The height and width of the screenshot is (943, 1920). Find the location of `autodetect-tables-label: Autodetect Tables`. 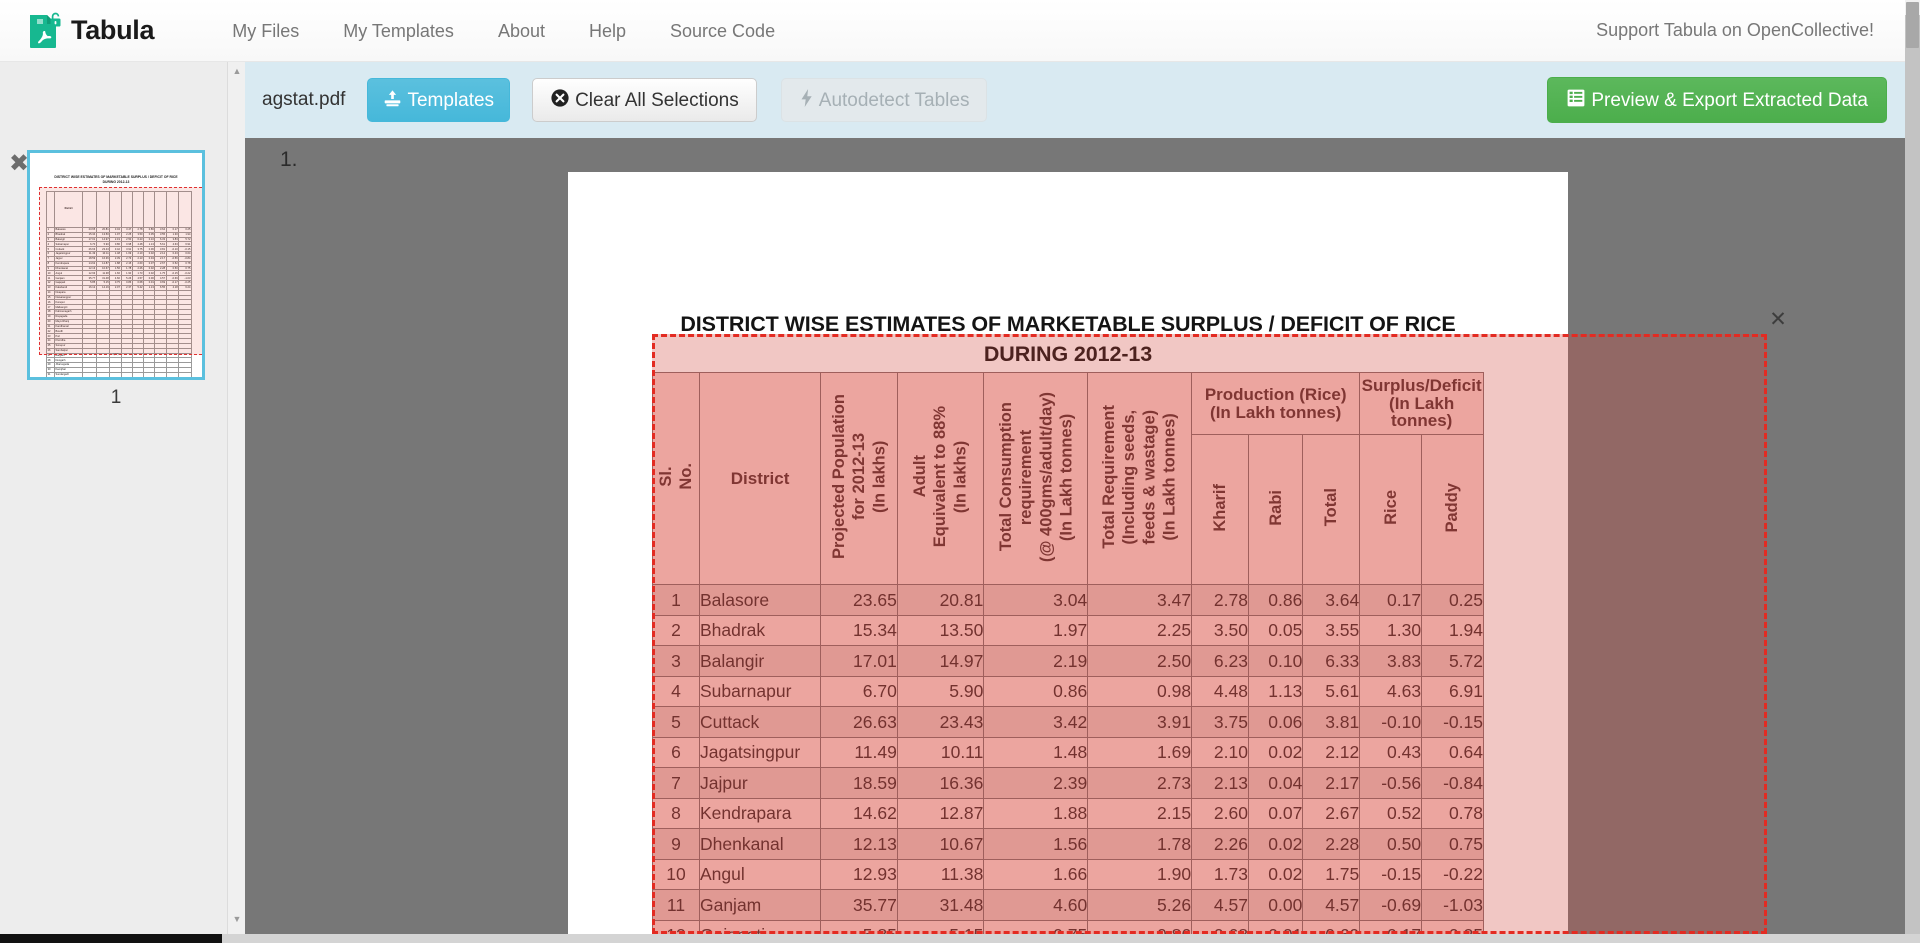

autodetect-tables-label: Autodetect Tables is located at coordinates (894, 100).